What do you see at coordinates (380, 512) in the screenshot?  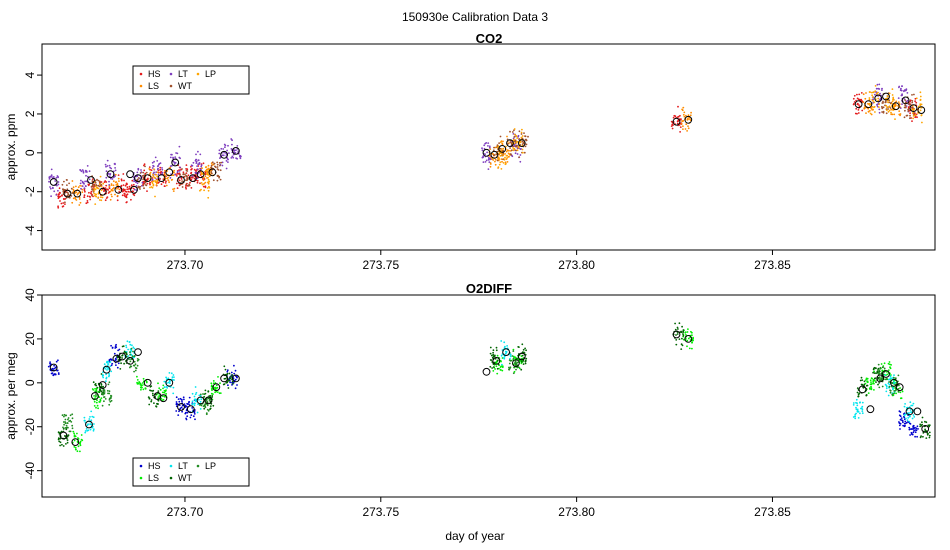 I see `o2diff-x-tick-label: 273.75` at bounding box center [380, 512].